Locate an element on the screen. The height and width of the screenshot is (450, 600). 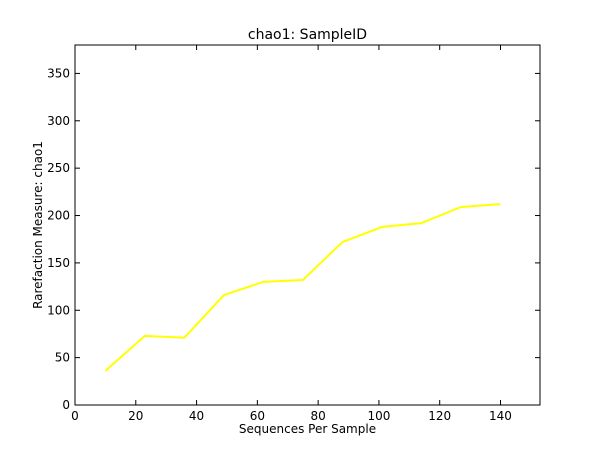
x-tick-label: 140 is located at coordinates (500, 416).